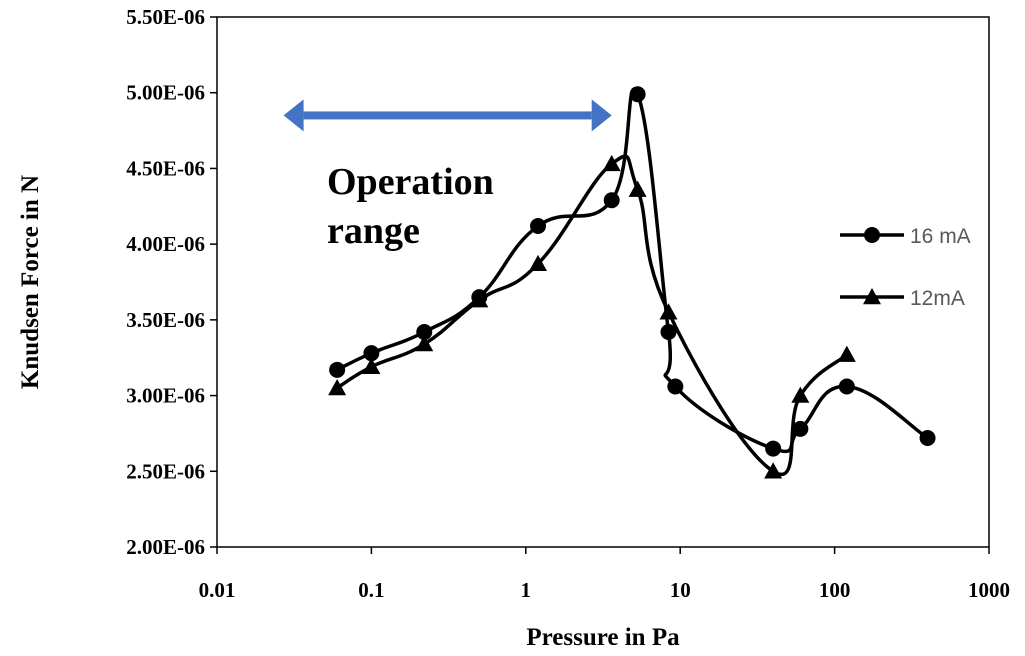  I want to click on arrow-head-left, so click(293, 115).